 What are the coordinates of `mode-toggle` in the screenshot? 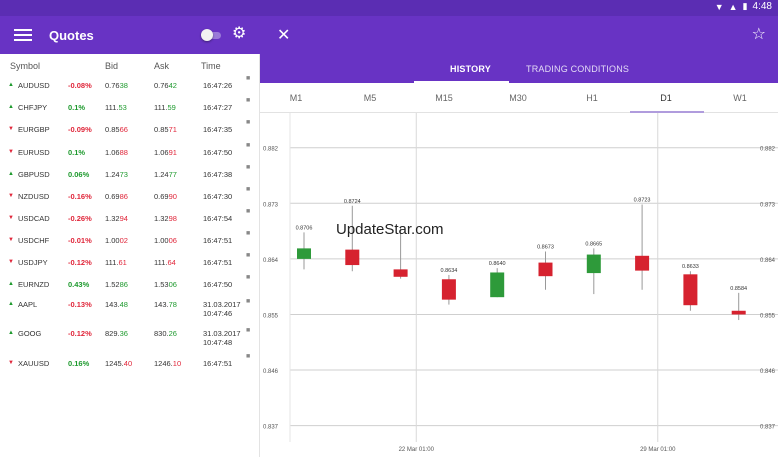 It's located at (212, 35).